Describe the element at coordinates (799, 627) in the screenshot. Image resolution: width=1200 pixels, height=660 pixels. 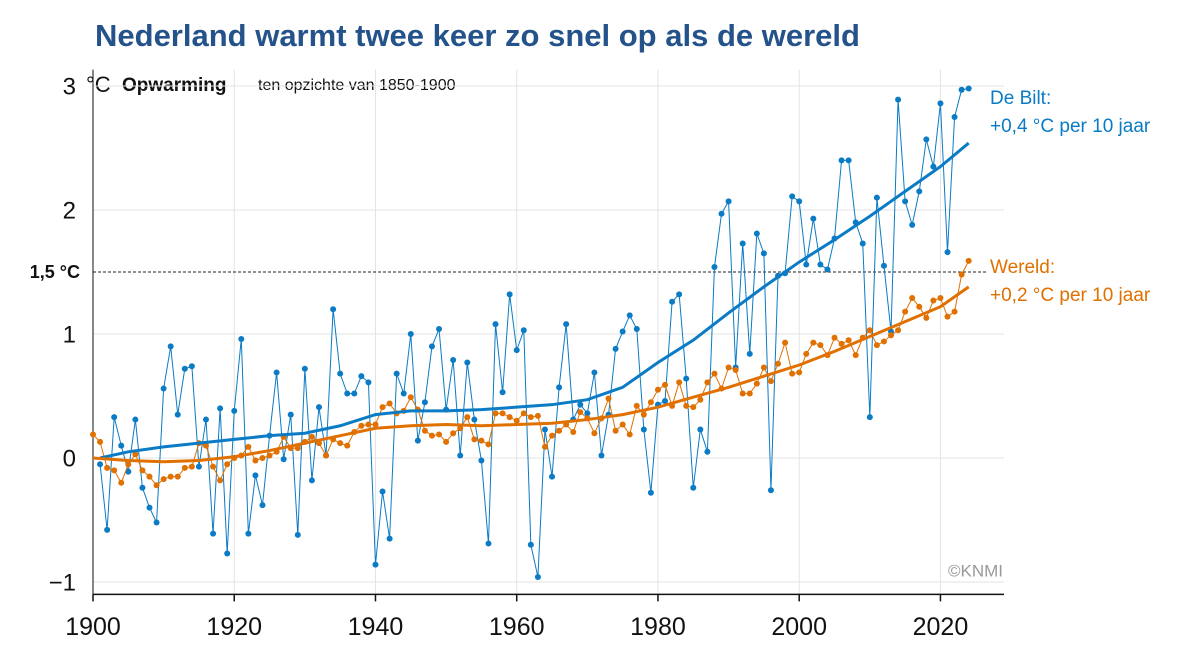
I see `x-tick-label: 2000` at that location.